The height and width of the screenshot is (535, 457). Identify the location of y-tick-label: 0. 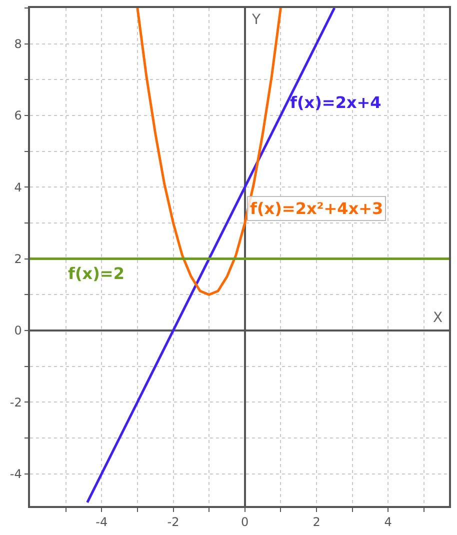
(18, 331).